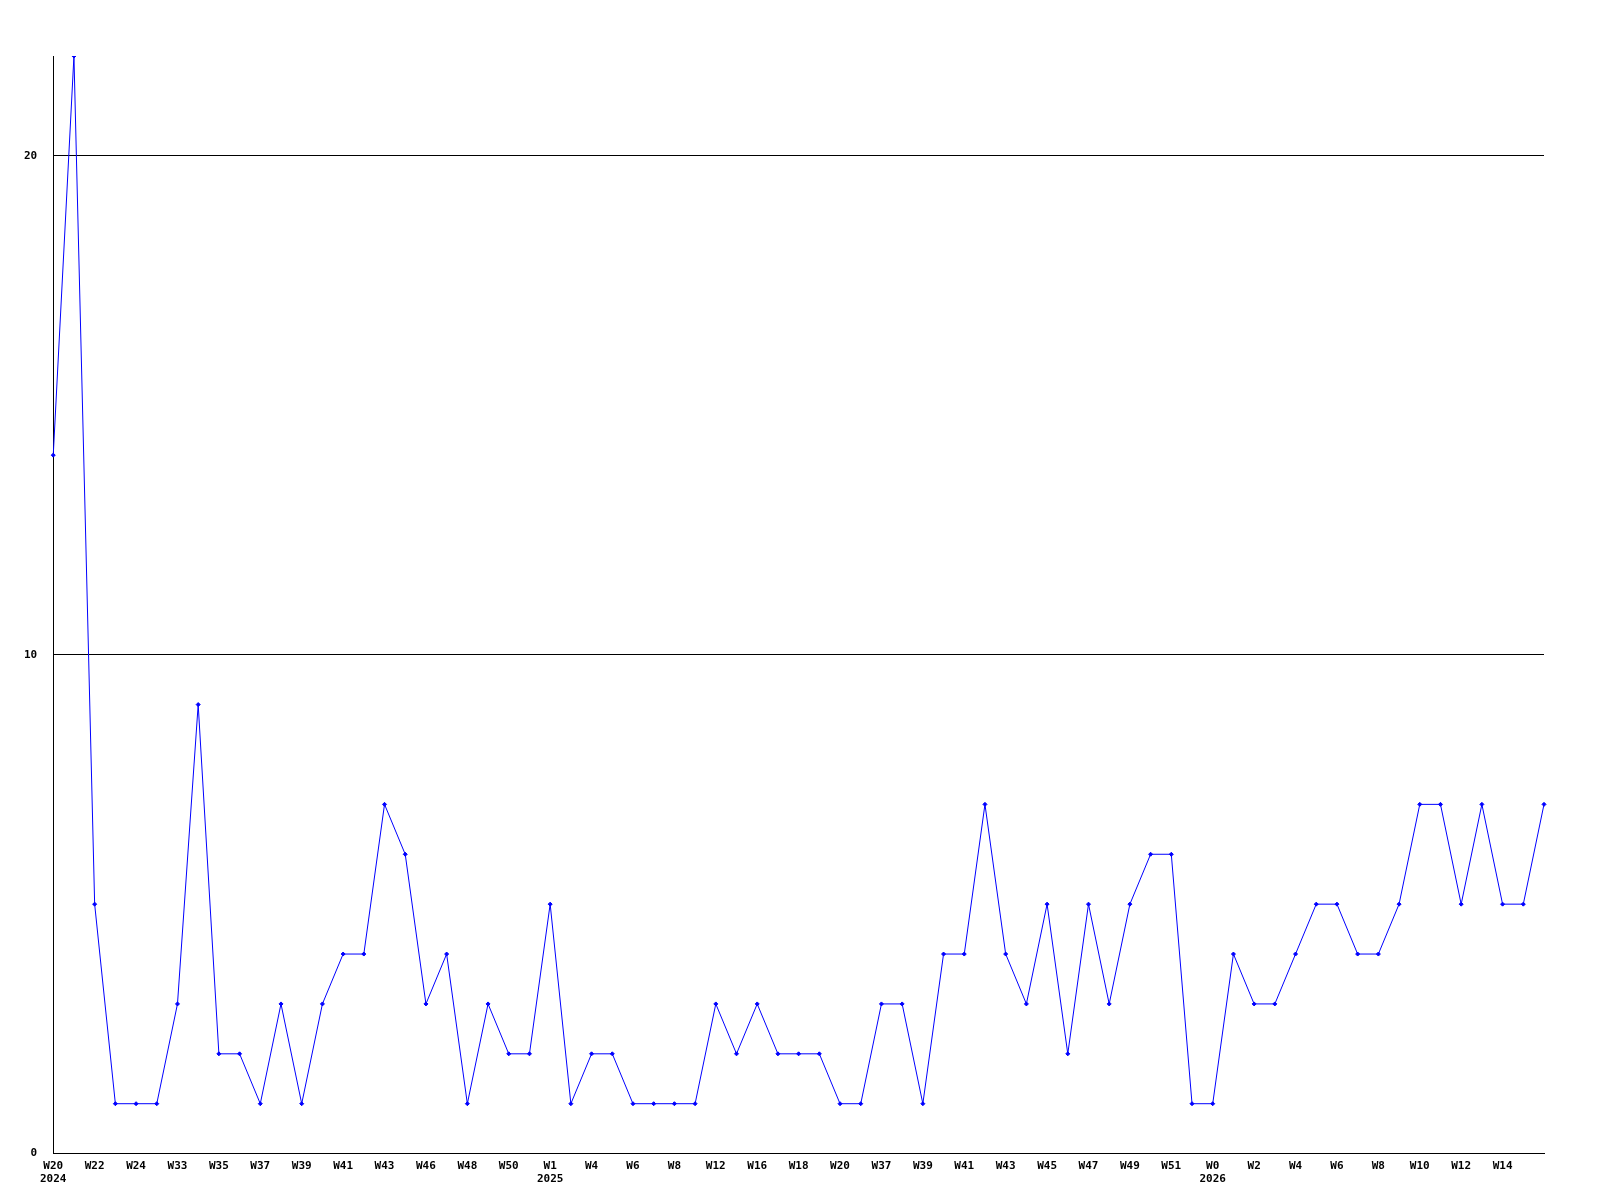  Describe the element at coordinates (1213, 1172) in the screenshot. I see `x-tick-label: W0 2026` at that location.